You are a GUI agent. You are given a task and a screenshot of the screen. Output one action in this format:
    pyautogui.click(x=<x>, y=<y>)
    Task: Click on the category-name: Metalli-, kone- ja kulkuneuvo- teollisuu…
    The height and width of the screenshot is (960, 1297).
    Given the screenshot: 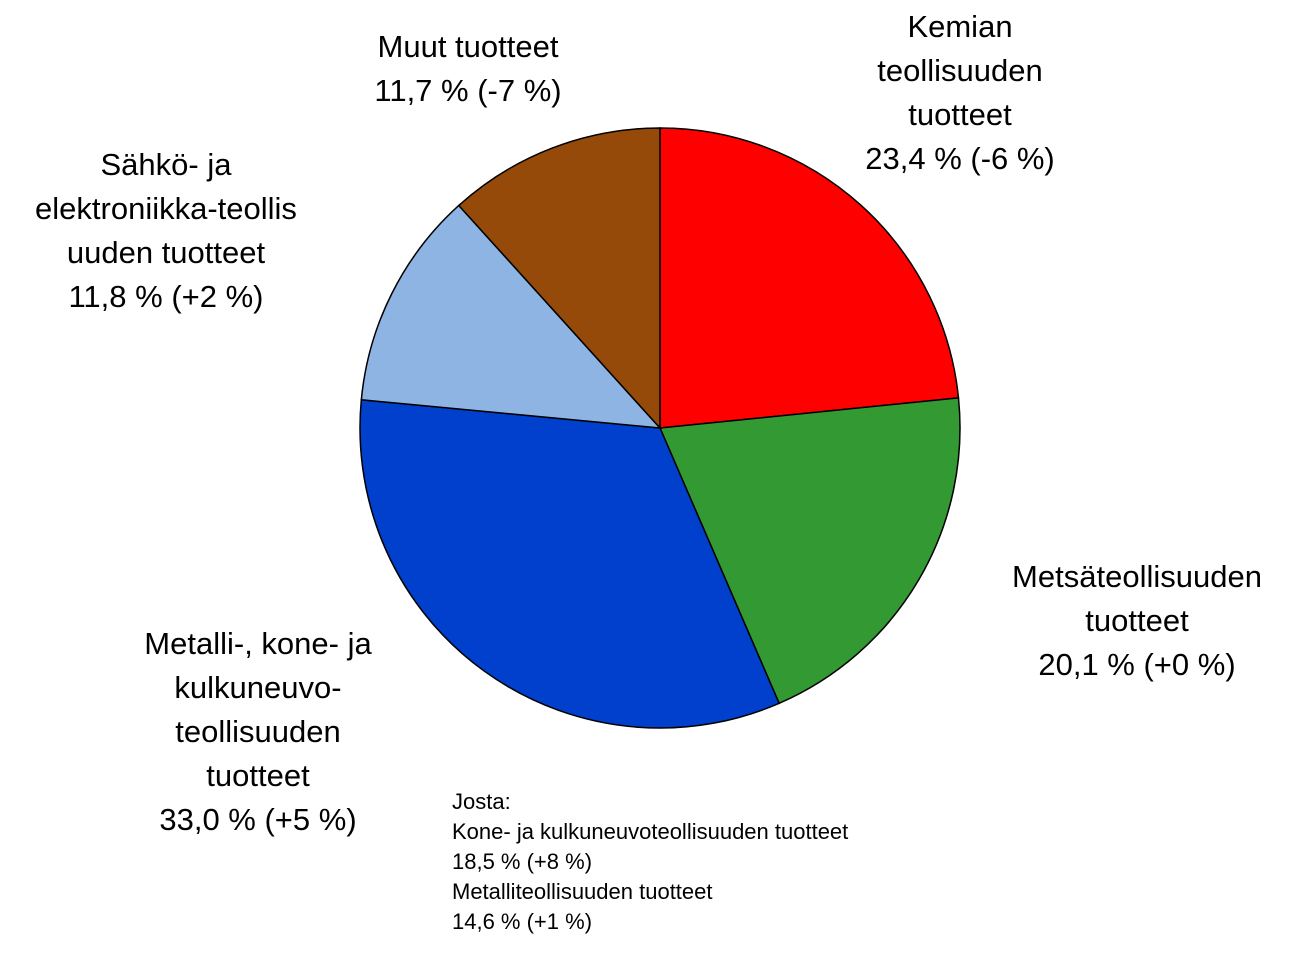 What is the action you would take?
    pyautogui.click(x=258, y=709)
    